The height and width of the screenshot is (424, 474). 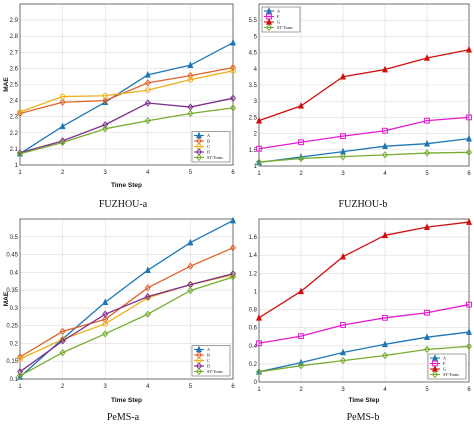 What do you see at coordinates (256, 70) in the screenshot?
I see `y-tick-label: 4` at bounding box center [256, 70].